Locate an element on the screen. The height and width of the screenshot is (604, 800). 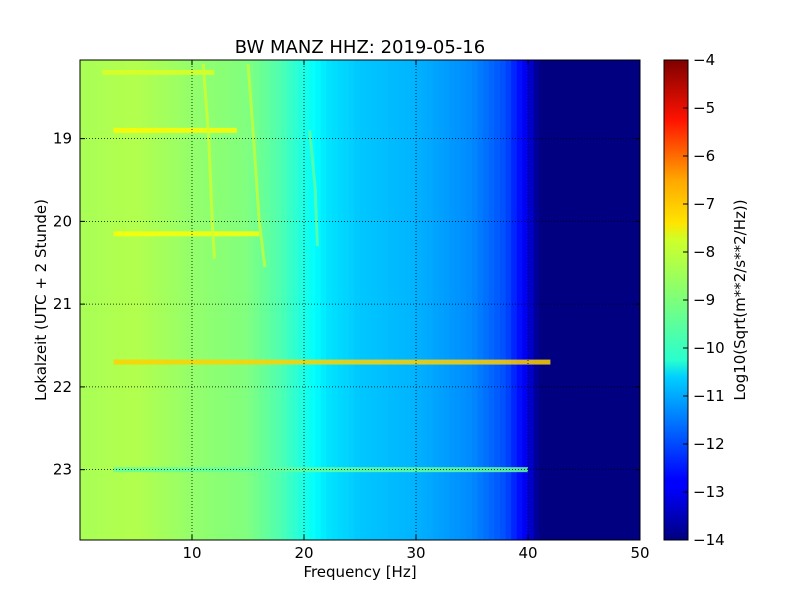
colorbar-tick-label: −14 is located at coordinates (709, 540).